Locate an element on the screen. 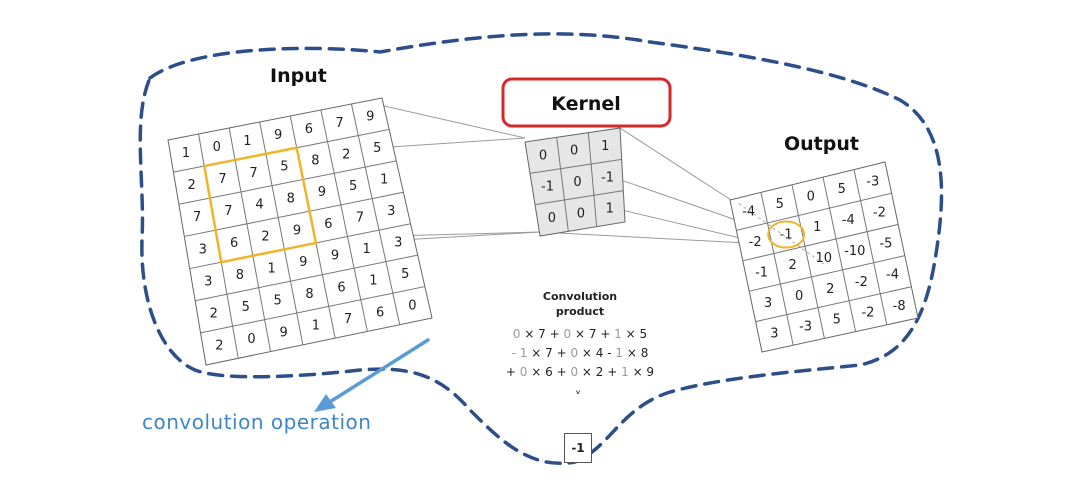  conv-equation-line: + 0 × 6 + 0 × 2 + 1 × 9 is located at coordinates (580, 372).